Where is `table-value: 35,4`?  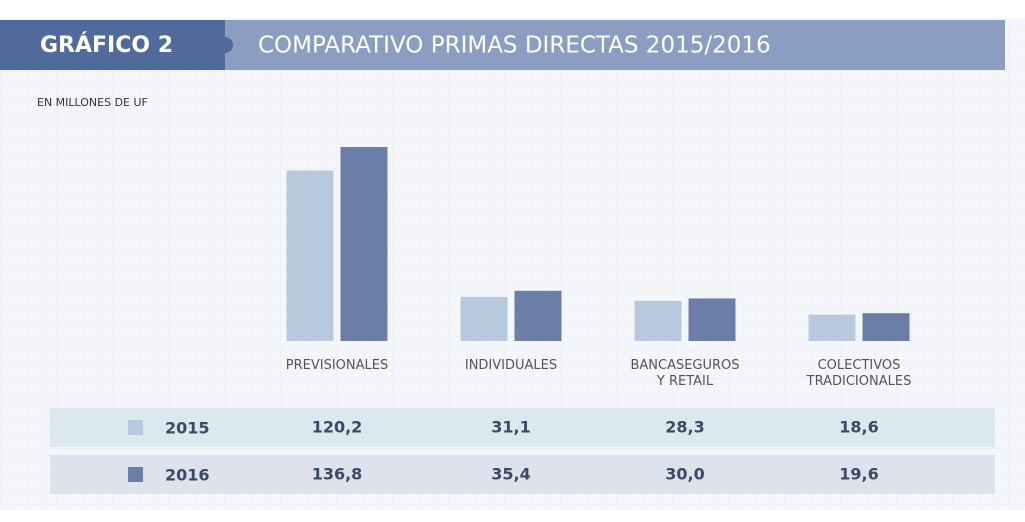 table-value: 35,4 is located at coordinates (510, 474).